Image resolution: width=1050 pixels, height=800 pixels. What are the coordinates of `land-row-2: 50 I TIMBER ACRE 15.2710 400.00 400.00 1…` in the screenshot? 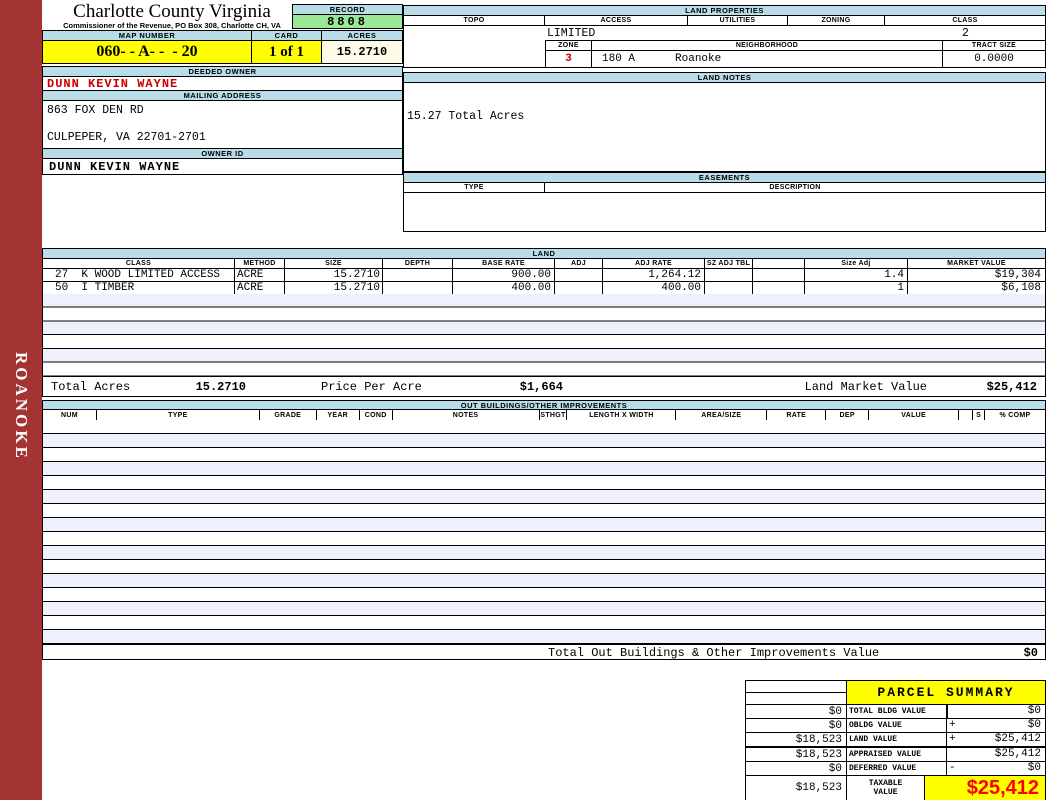 It's located at (544, 288).